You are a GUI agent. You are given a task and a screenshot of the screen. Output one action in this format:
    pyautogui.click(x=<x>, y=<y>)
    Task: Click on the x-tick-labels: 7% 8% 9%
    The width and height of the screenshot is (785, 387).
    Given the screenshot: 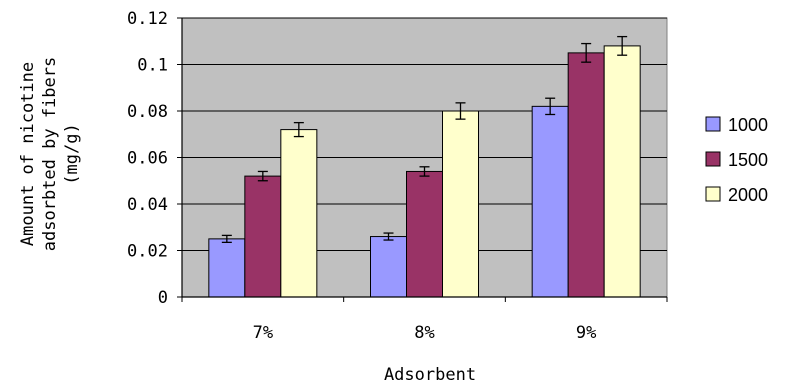 What is the action you would take?
    pyautogui.click(x=424, y=320)
    